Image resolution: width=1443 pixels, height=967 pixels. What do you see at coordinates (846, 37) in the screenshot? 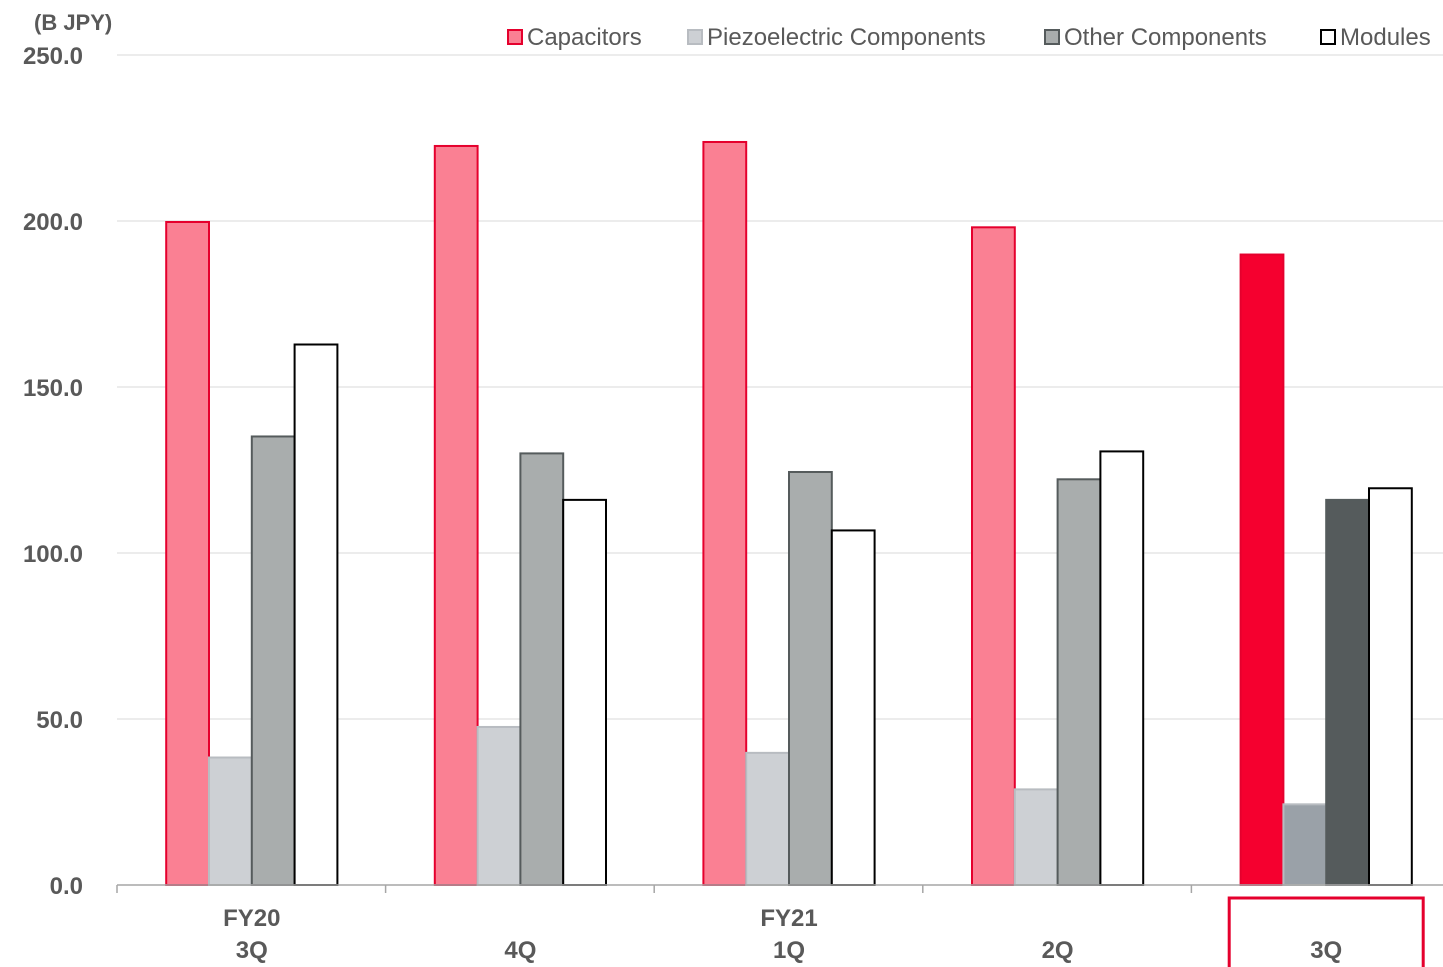
I see `legend-label: Piezoelectric Components` at bounding box center [846, 37].